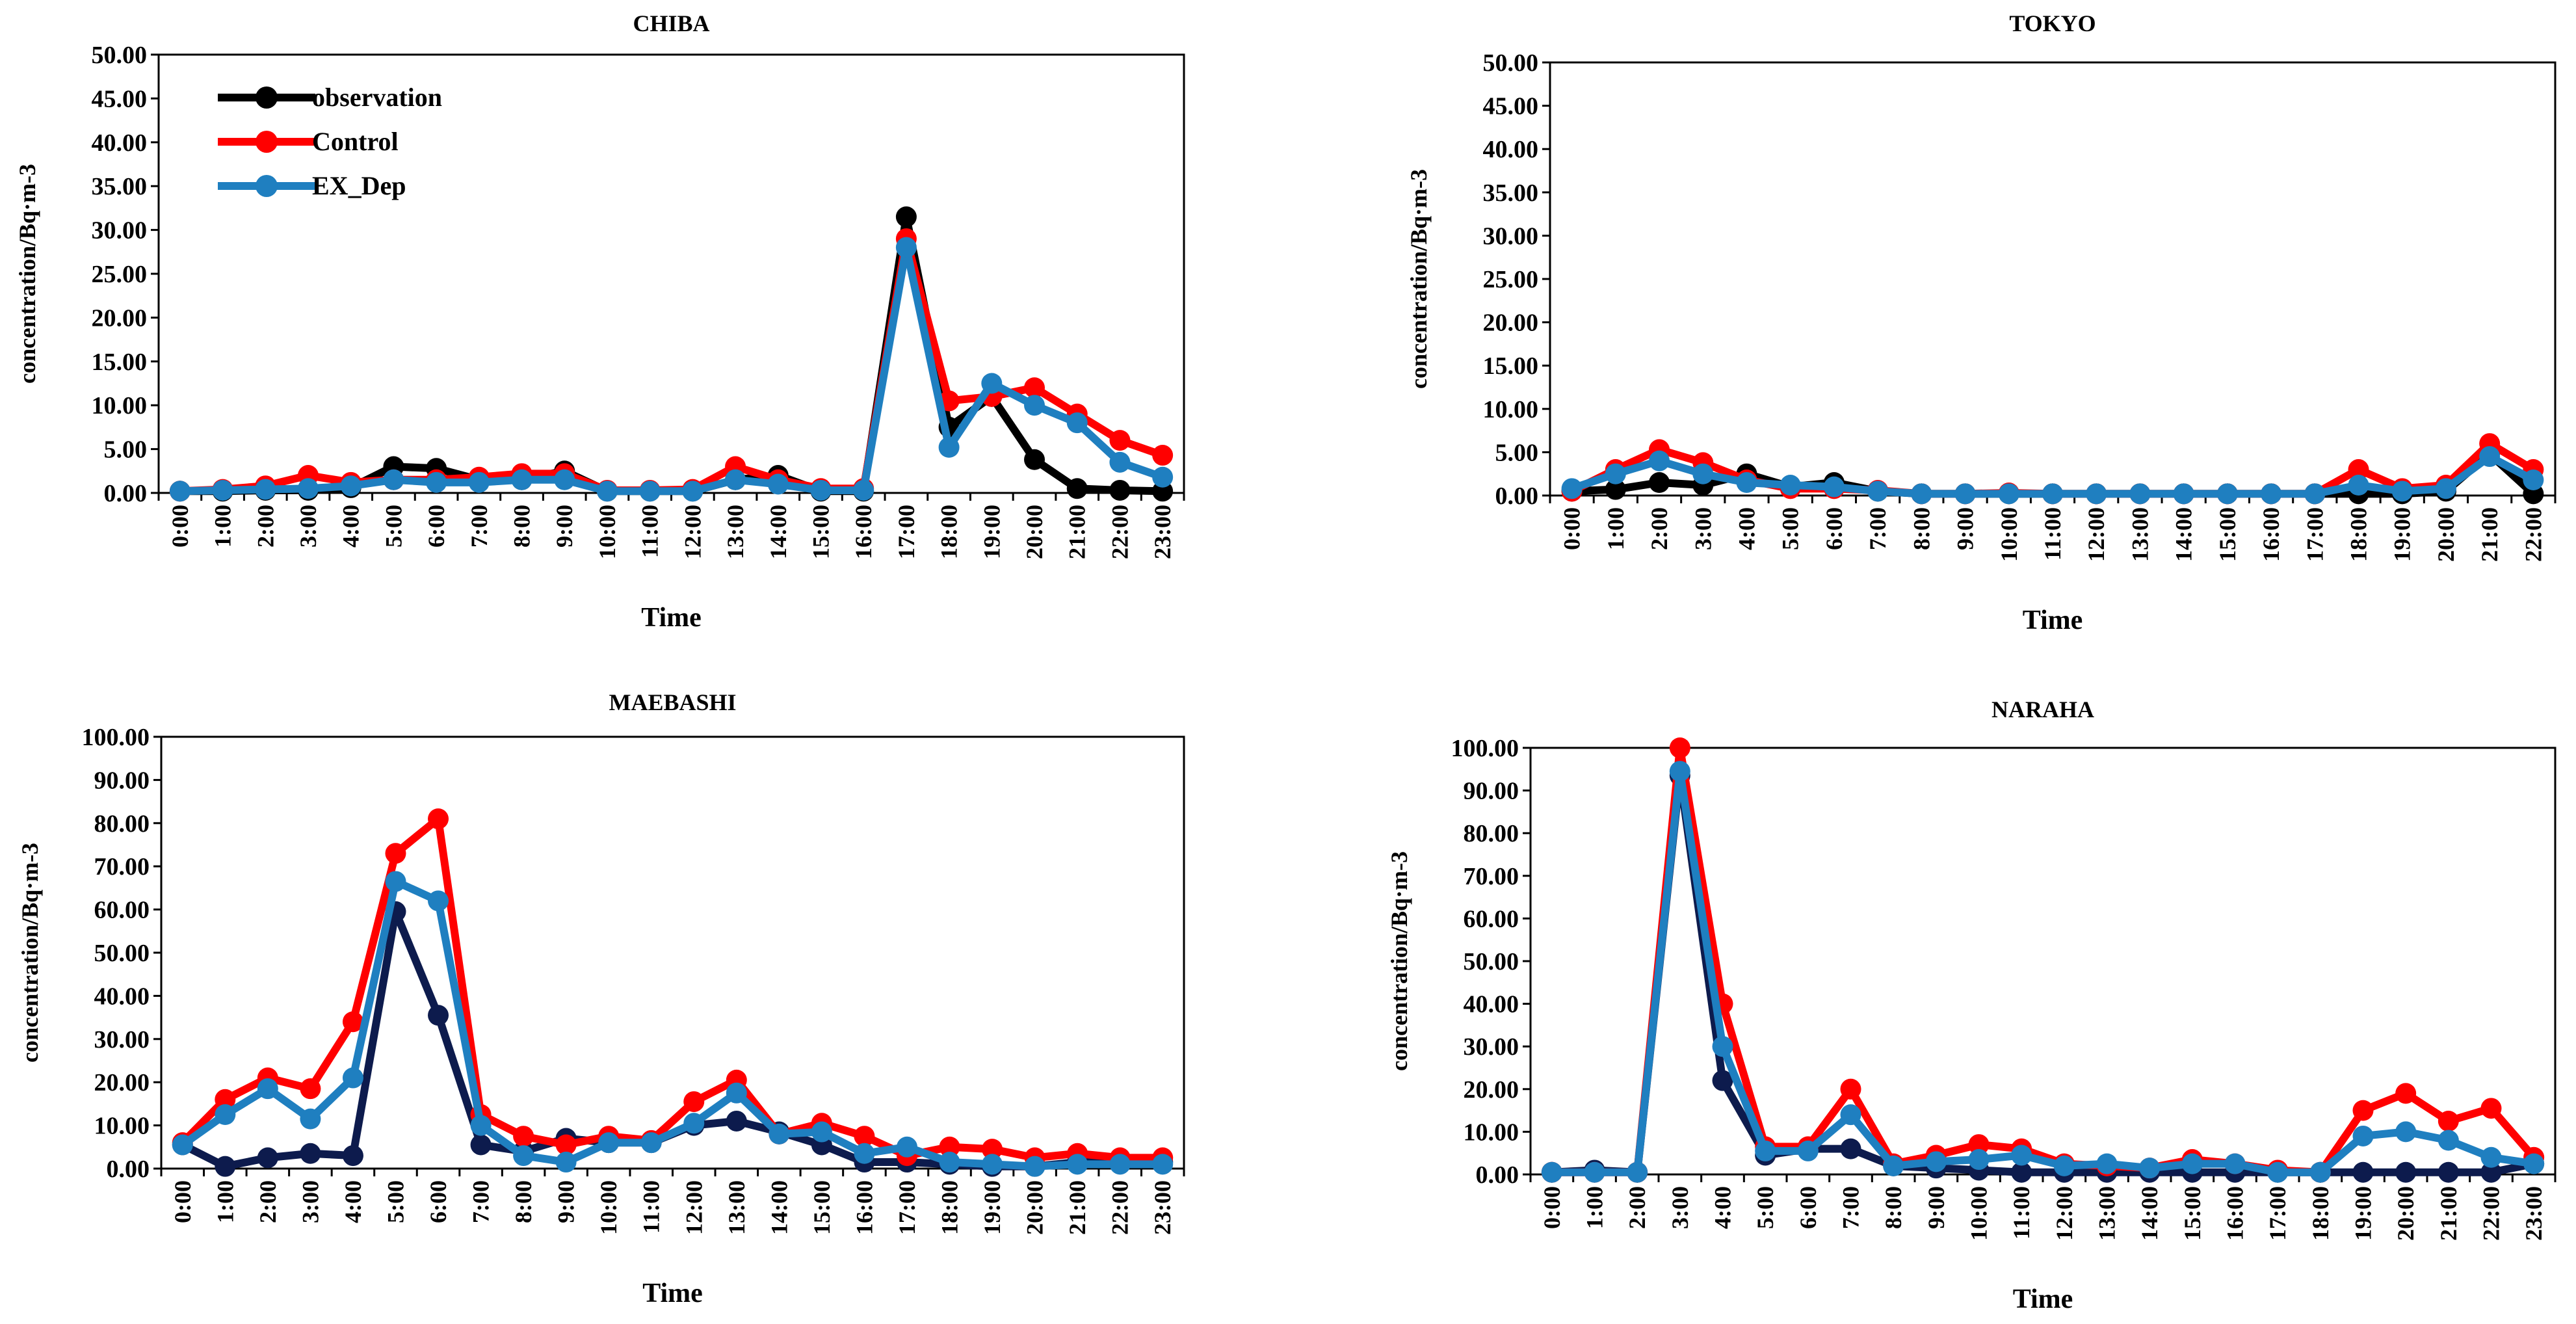  Describe the element at coordinates (778, 532) in the screenshot. I see `x-tick-label: 14:00` at that location.